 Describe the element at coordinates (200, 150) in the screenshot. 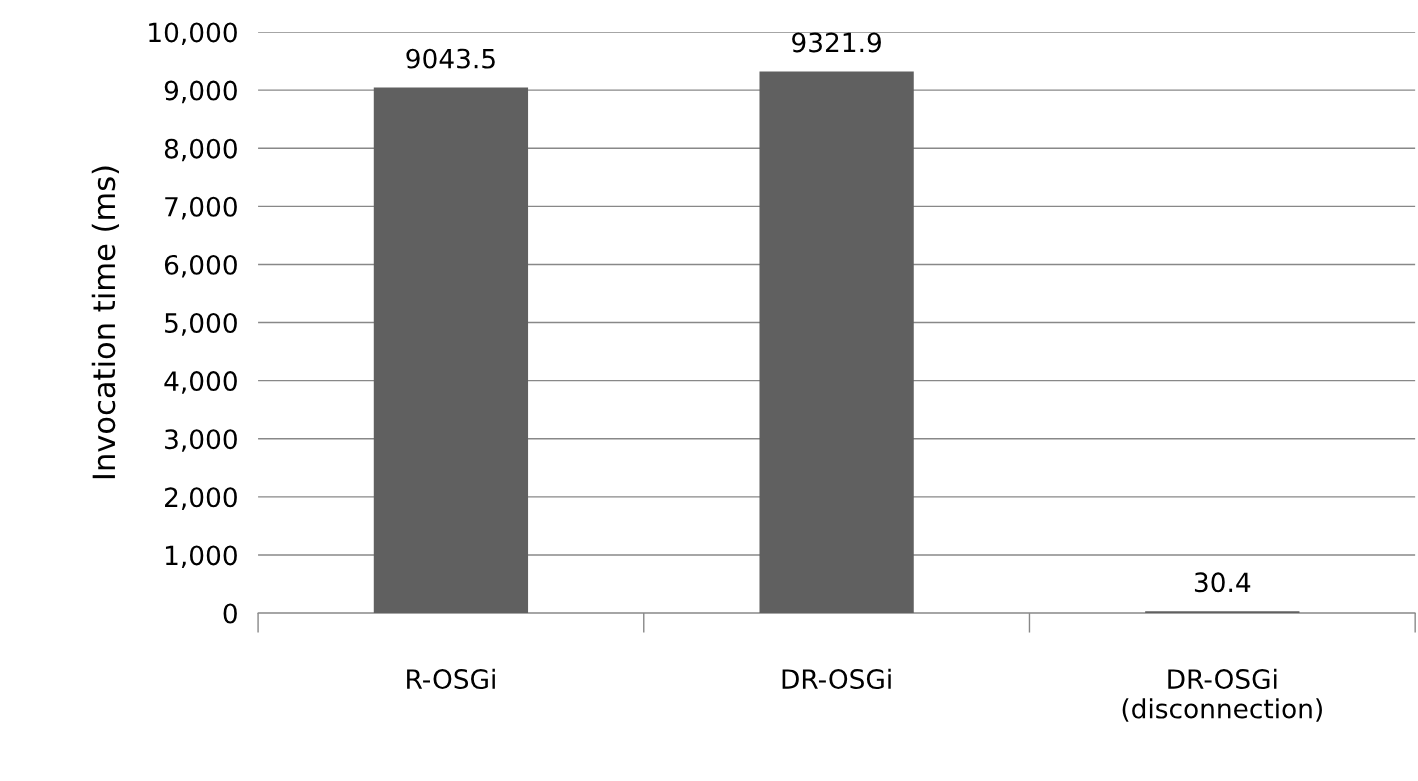

I see `y-tick-label: 8,000` at that location.